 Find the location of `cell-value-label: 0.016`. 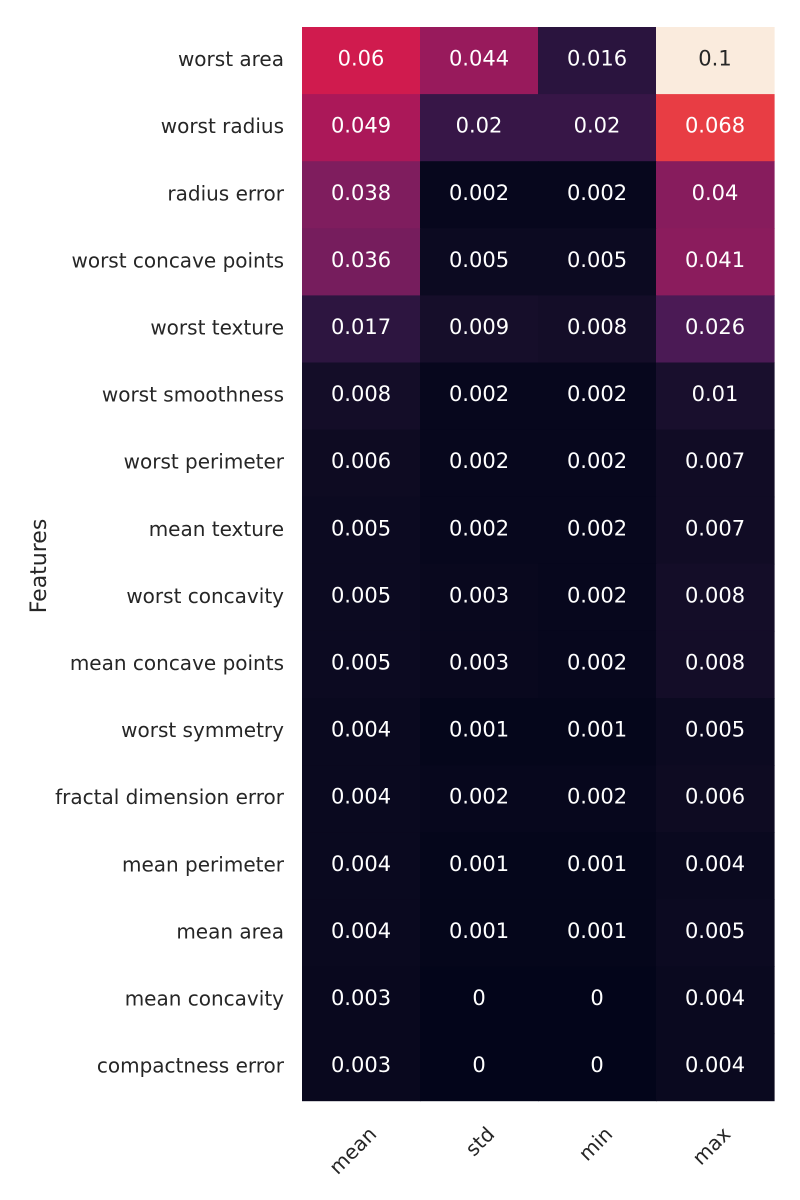

cell-value-label: 0.016 is located at coordinates (597, 59).